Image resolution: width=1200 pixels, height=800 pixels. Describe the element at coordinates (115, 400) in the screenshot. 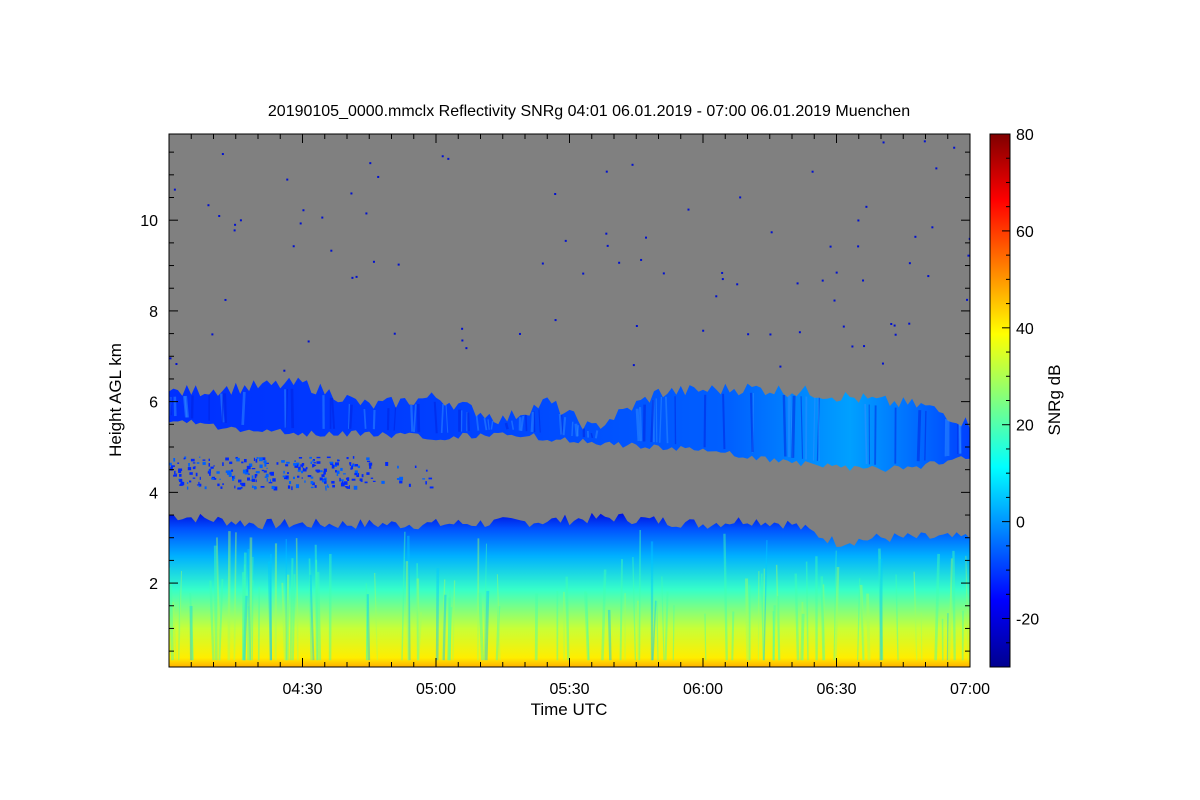

I see `y-axis-label: Height AGL km` at that location.